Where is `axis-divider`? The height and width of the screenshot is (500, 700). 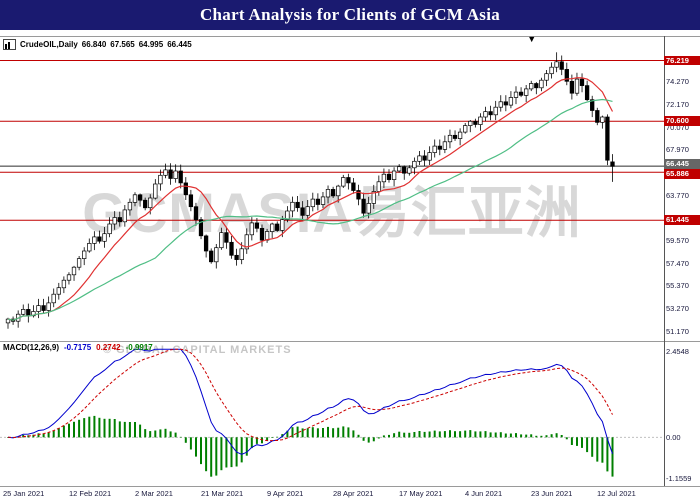
axis-divider is located at coordinates (664, 261).